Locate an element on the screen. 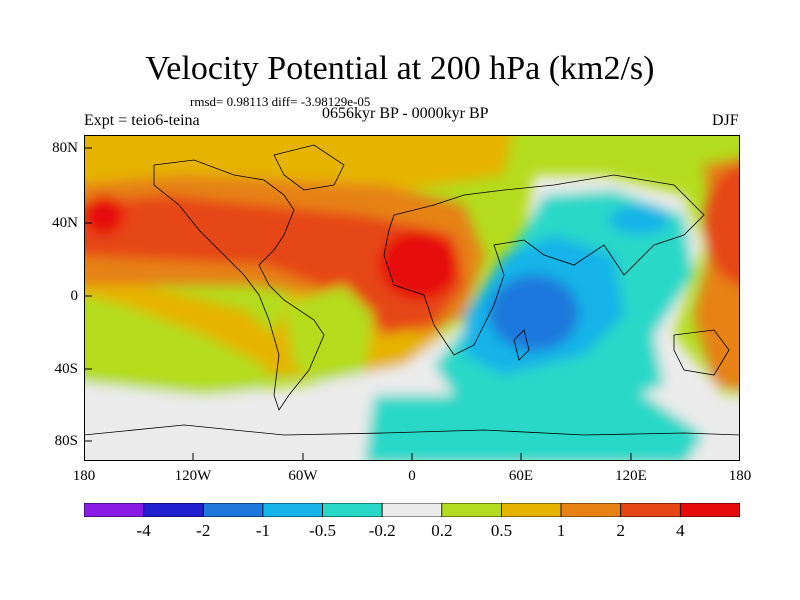 The image size is (800, 600). lat-label-80s: 80S is located at coordinates (66, 441).